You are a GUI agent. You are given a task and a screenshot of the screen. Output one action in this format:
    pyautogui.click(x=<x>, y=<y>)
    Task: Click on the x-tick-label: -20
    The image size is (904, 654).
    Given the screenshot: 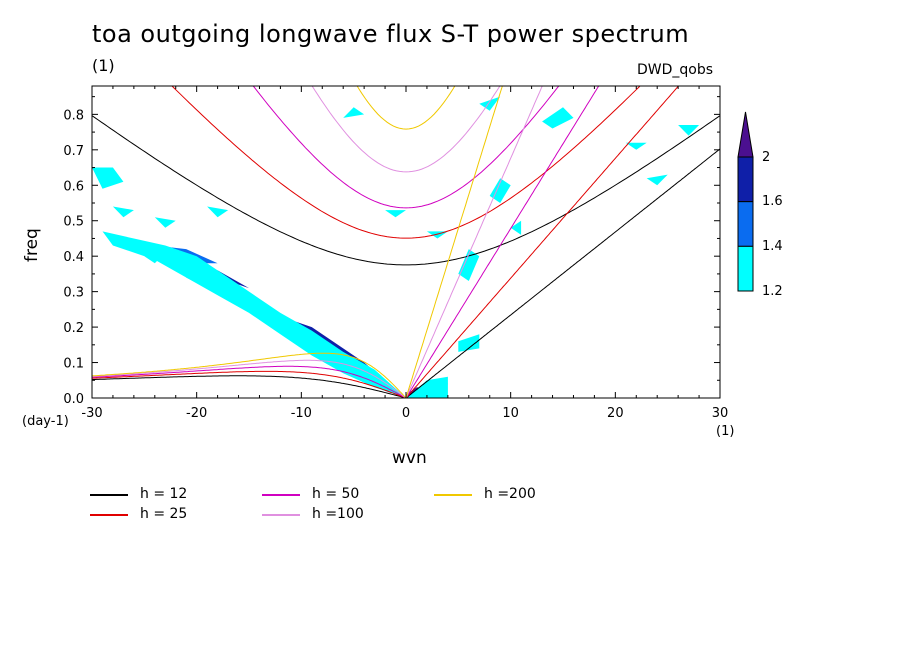 What is the action you would take?
    pyautogui.click(x=196, y=413)
    